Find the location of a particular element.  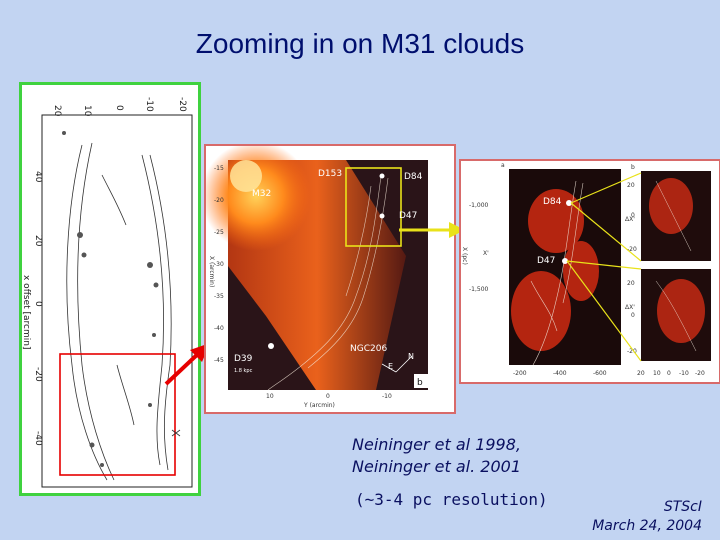

zoom-b-y-tick-3: -20 is located at coordinates (632, 249).